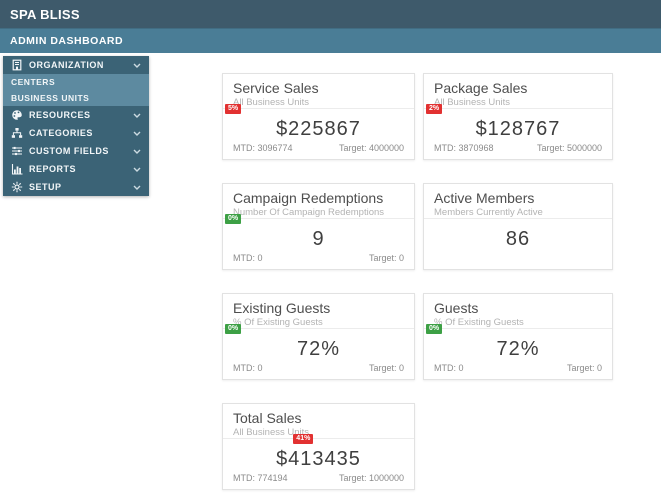 The height and width of the screenshot is (496, 661). What do you see at coordinates (260, 478) in the screenshot?
I see `card-mtd: MTD: 774194` at bounding box center [260, 478].